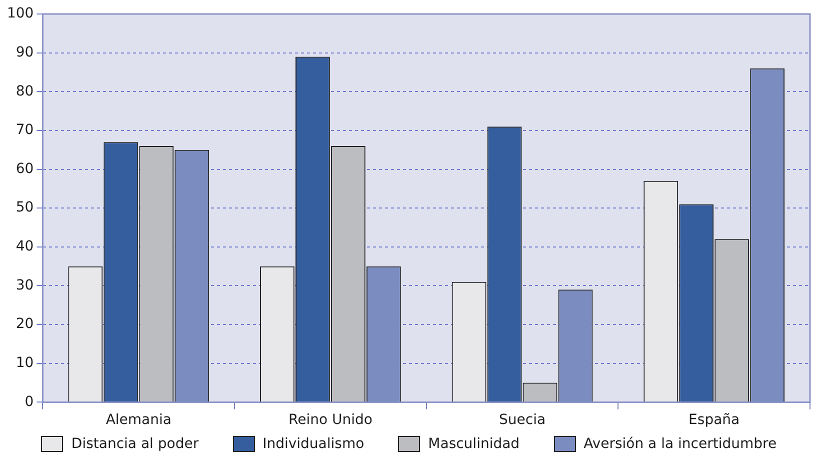 The width and height of the screenshot is (818, 466). What do you see at coordinates (25, 91) in the screenshot?
I see `y-tick-label: 80` at bounding box center [25, 91].